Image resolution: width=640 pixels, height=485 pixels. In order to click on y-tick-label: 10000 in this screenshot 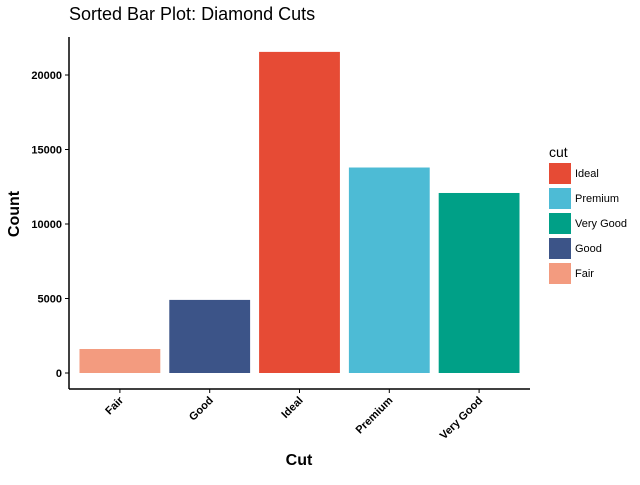, I will do `click(46, 225)`.